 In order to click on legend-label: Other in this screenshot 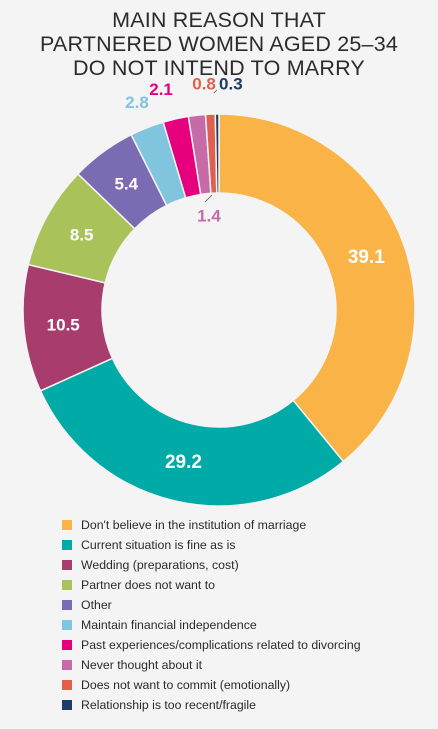, I will do `click(96, 605)`.